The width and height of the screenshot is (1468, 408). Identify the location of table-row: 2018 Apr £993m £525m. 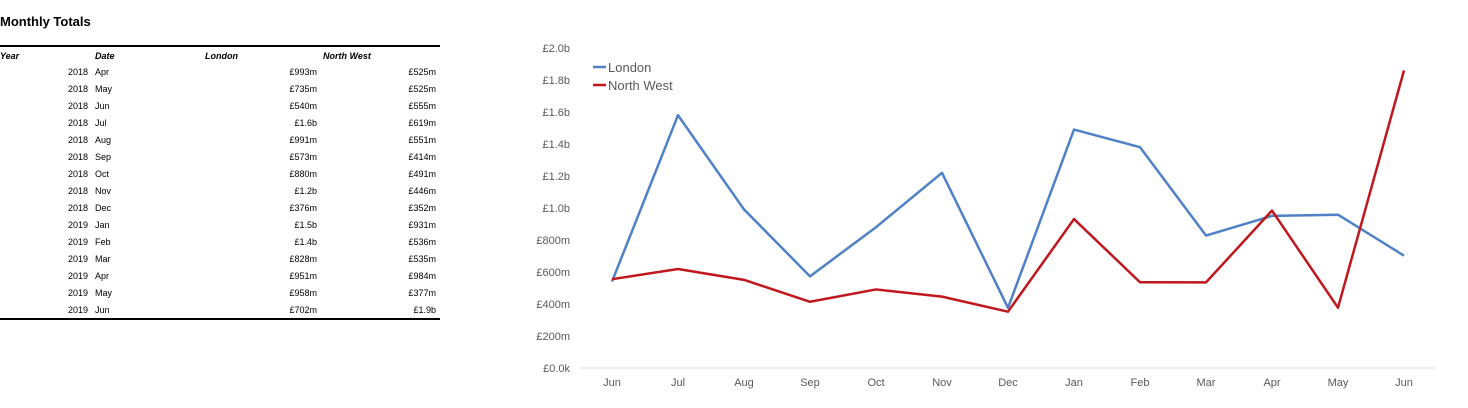
(220, 71).